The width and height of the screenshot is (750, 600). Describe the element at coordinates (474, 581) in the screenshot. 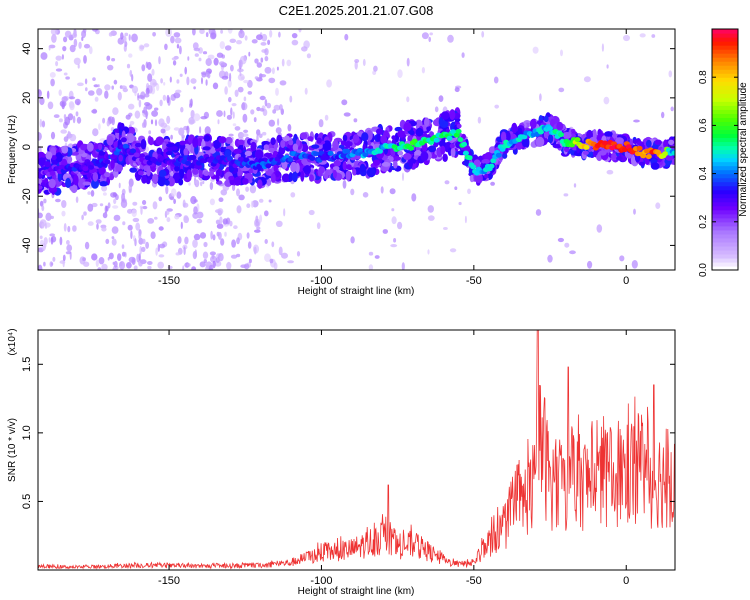

I see `x-tick-label: -50` at that location.